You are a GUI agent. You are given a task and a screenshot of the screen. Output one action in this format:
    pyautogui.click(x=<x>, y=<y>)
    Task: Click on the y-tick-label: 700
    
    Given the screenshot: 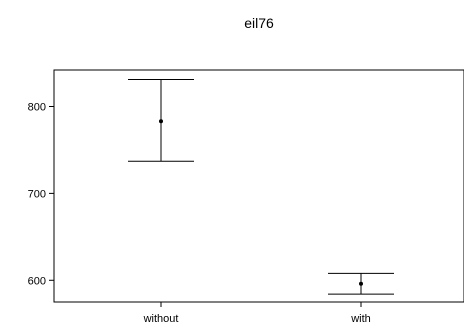 What is the action you would take?
    pyautogui.click(x=37, y=194)
    